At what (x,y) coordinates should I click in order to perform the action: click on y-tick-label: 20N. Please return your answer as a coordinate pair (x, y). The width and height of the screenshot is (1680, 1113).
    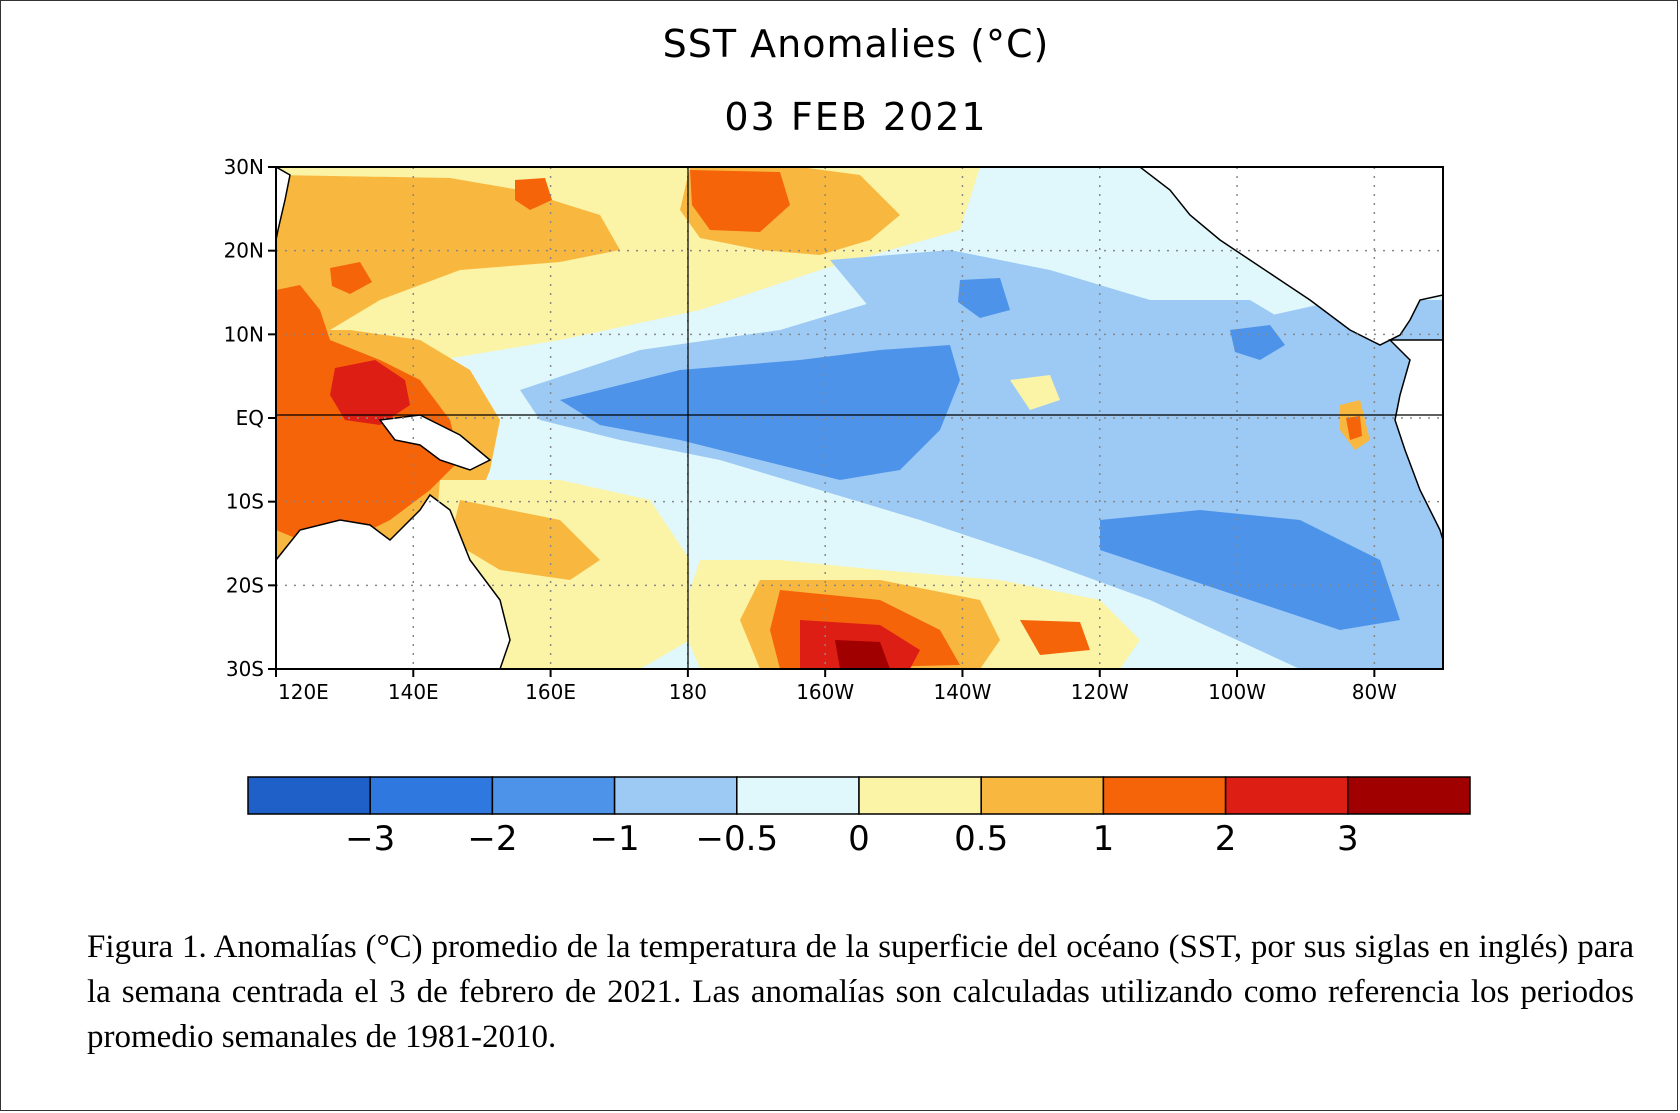
    Looking at the image, I should click on (244, 251).